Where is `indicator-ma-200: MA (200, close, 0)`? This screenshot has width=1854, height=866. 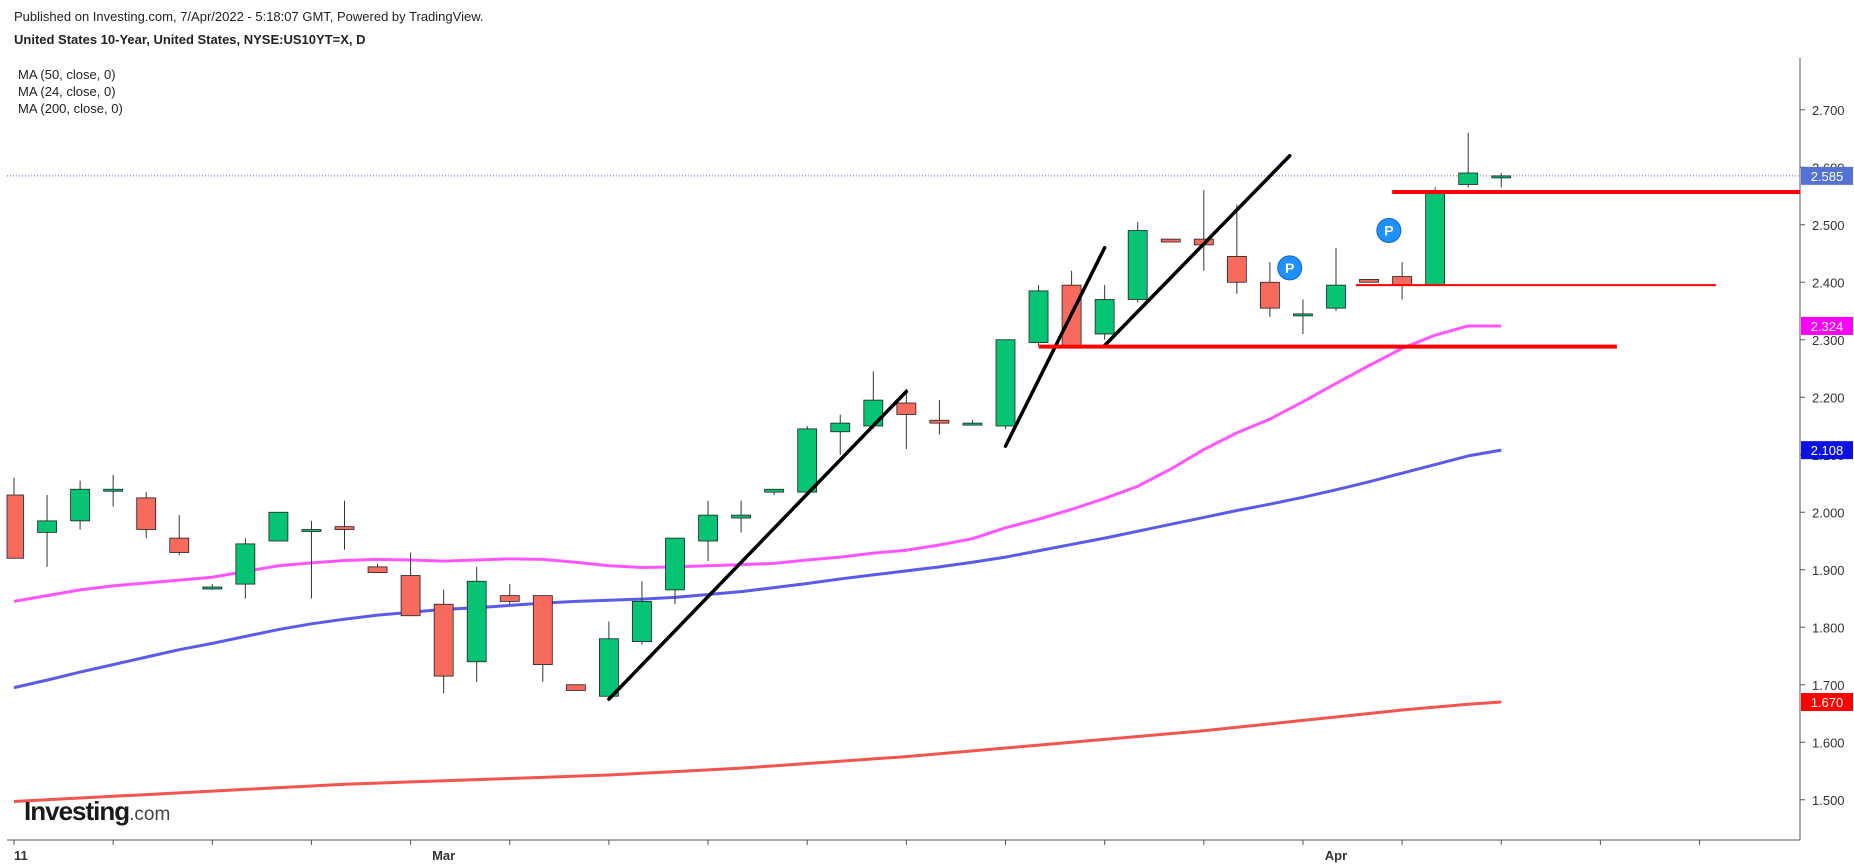 indicator-ma-200: MA (200, close, 0) is located at coordinates (70, 108).